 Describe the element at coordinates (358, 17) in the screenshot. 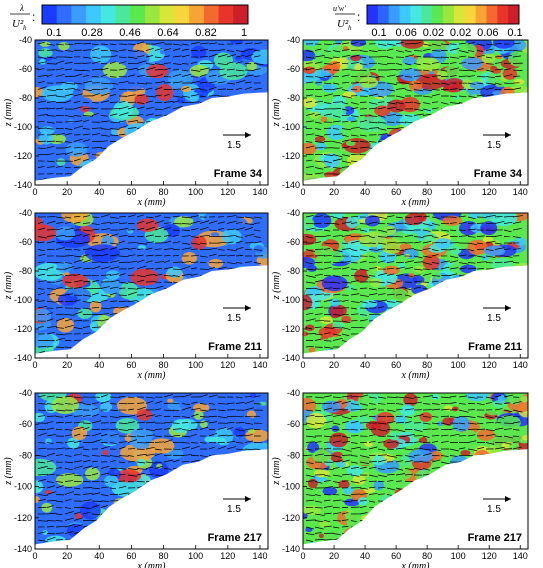

I see `colorbar-label-colon: :` at that location.